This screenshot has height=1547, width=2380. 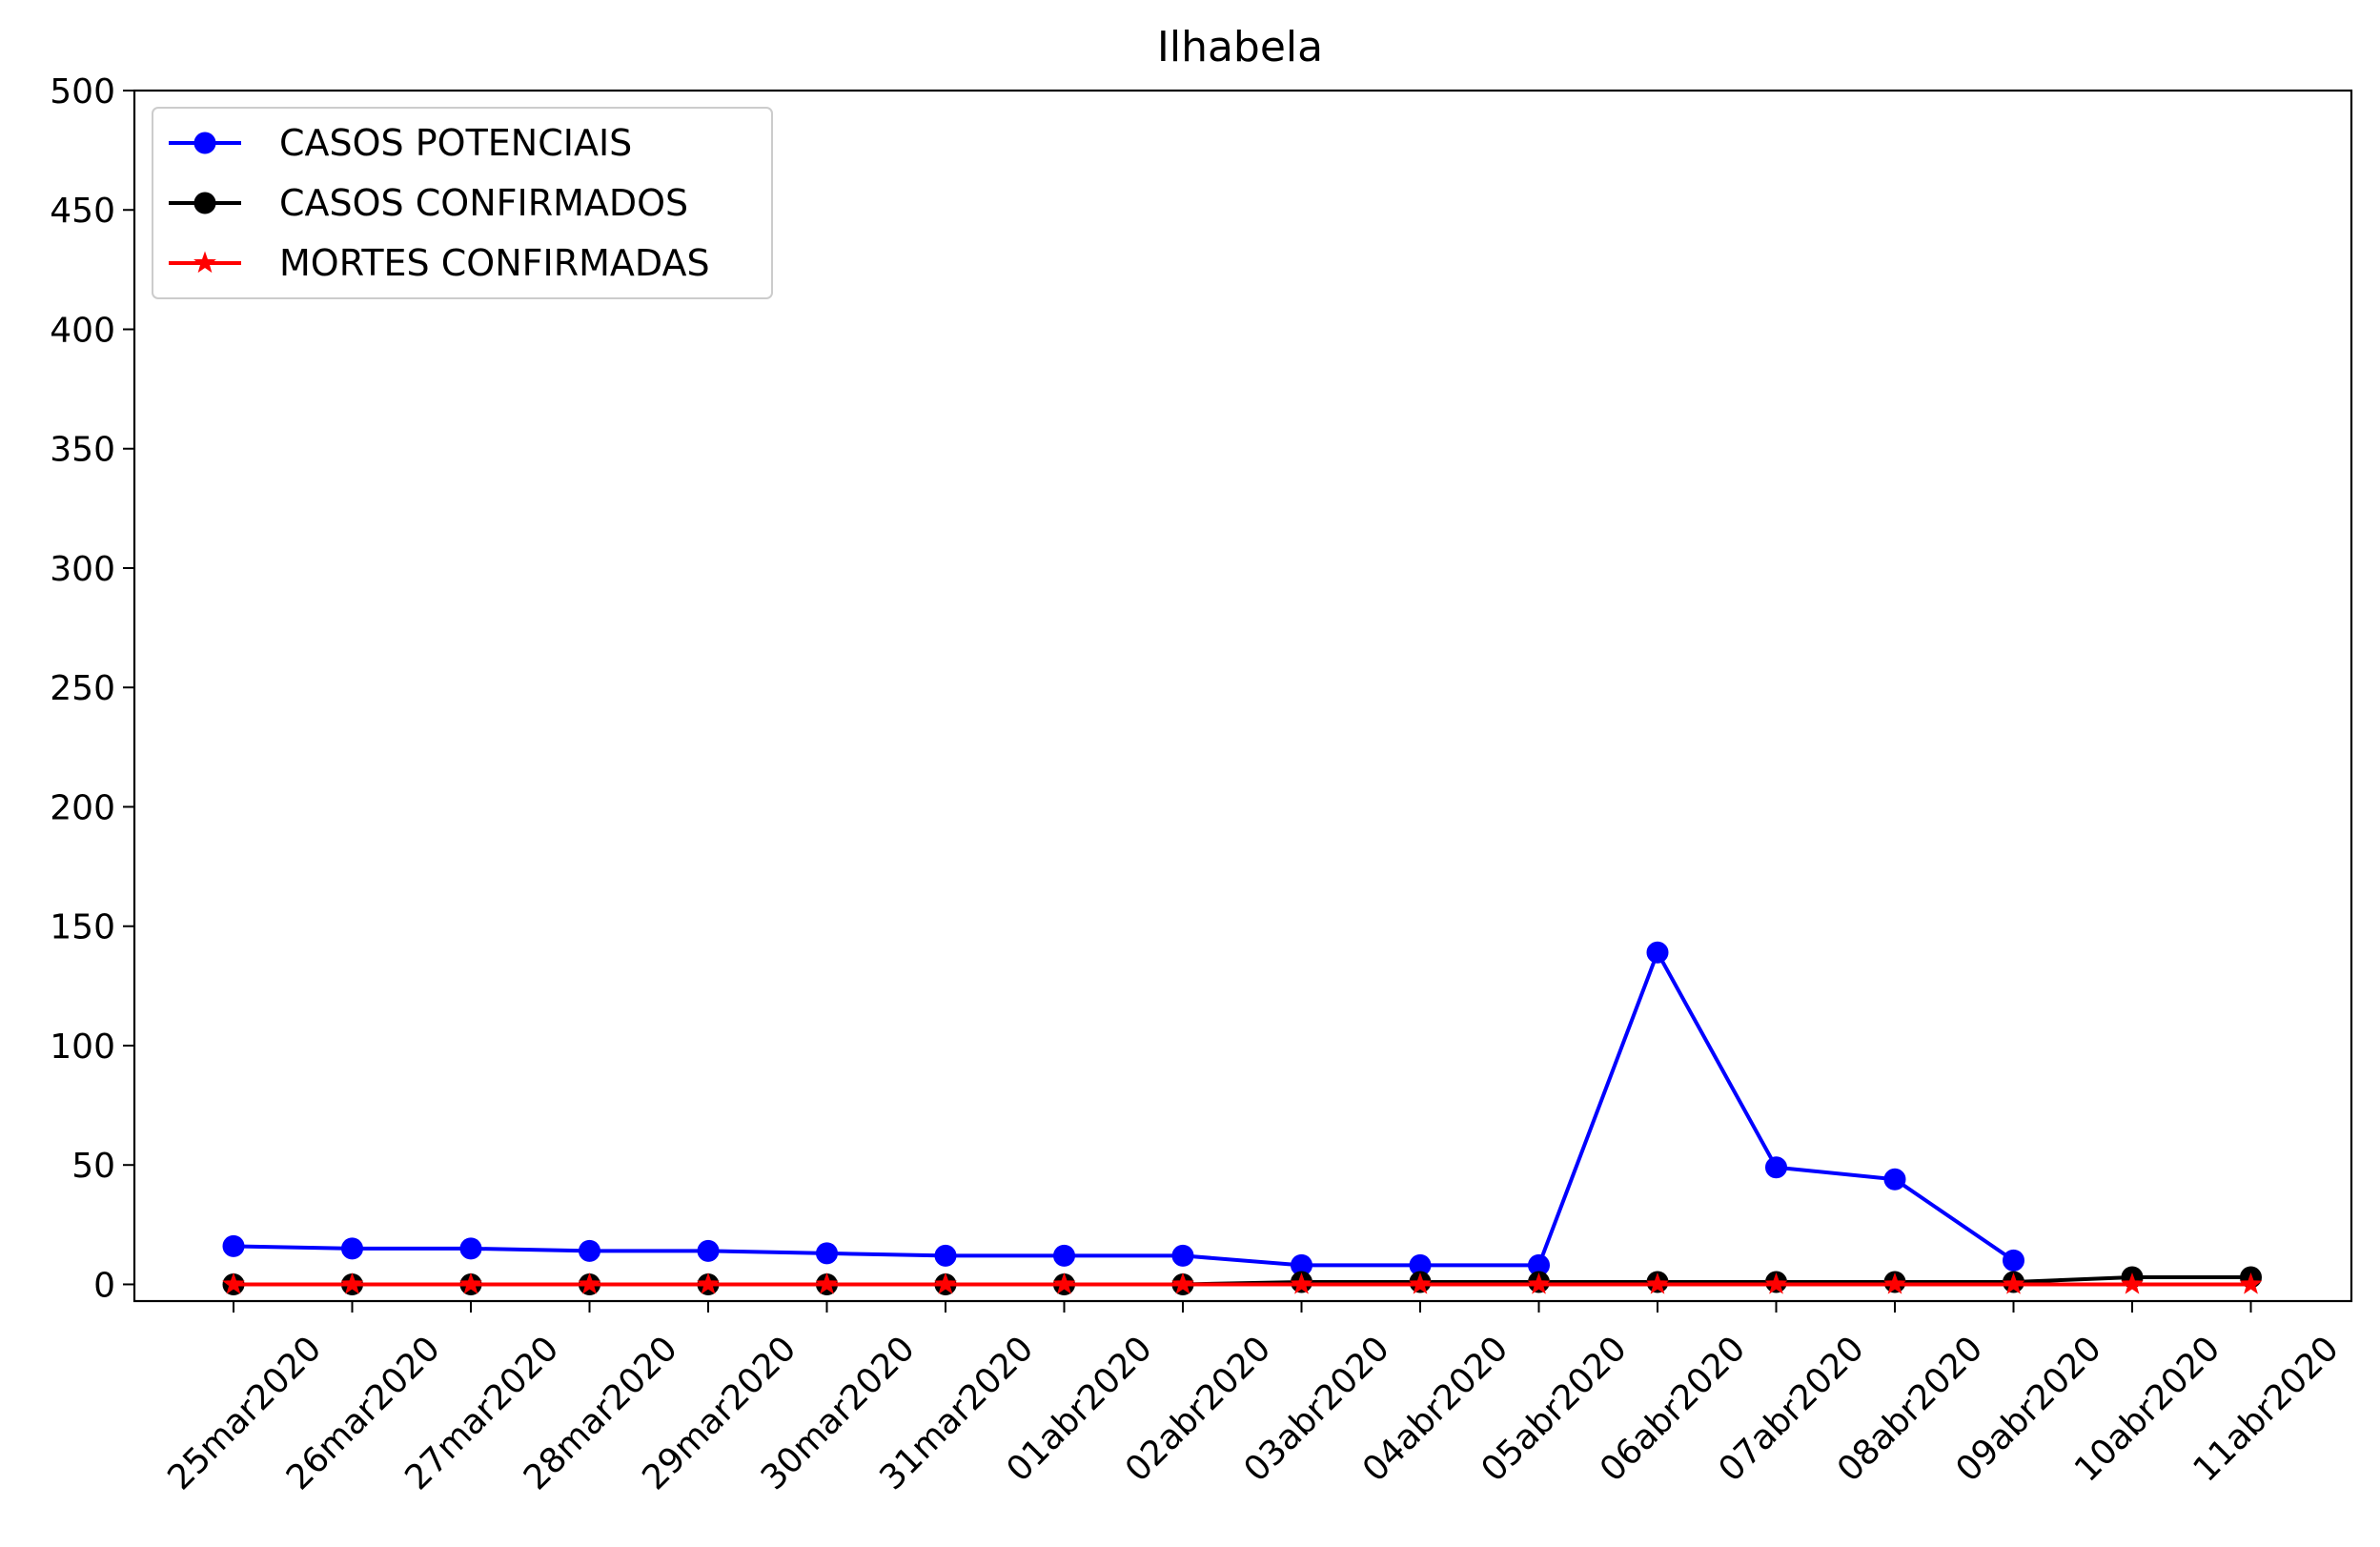 I want to click on y-tick-label: 500, so click(x=82, y=92).